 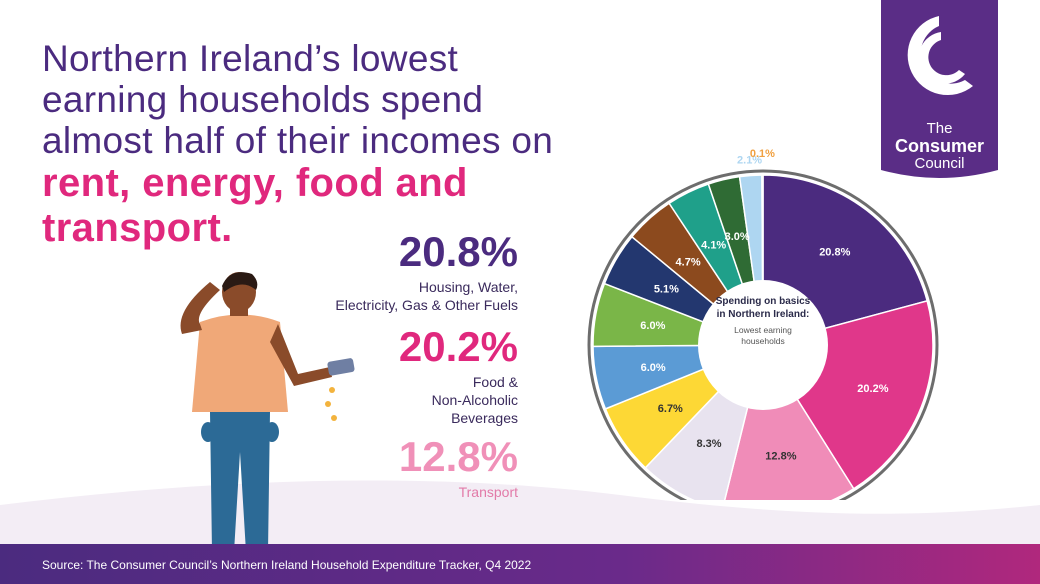 I want to click on stat-food: 20.2% Food & Non-Alcoholic Beverages, so click(x=458, y=376).